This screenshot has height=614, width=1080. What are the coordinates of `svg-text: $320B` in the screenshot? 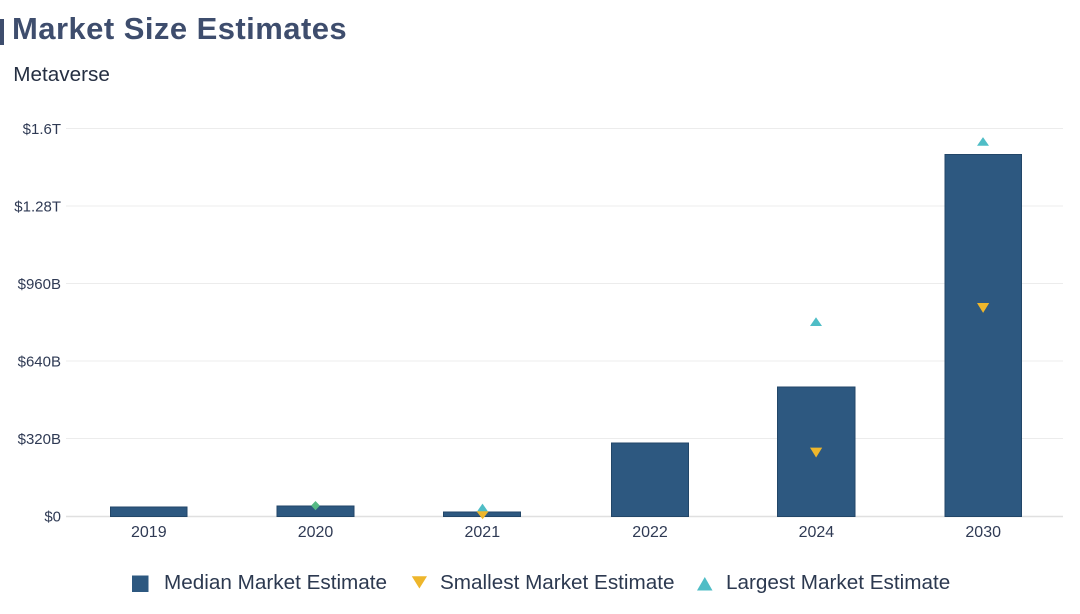 It's located at (39, 439).